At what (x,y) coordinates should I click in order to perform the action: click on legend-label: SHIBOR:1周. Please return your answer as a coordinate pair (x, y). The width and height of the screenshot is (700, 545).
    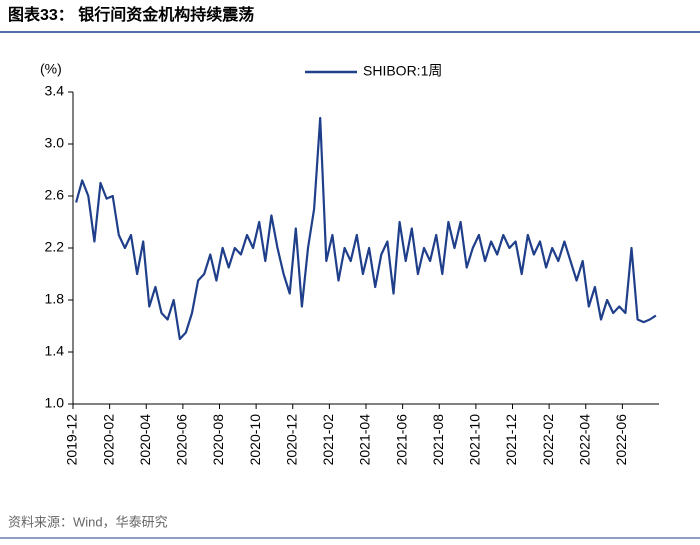
    Looking at the image, I should click on (402, 71).